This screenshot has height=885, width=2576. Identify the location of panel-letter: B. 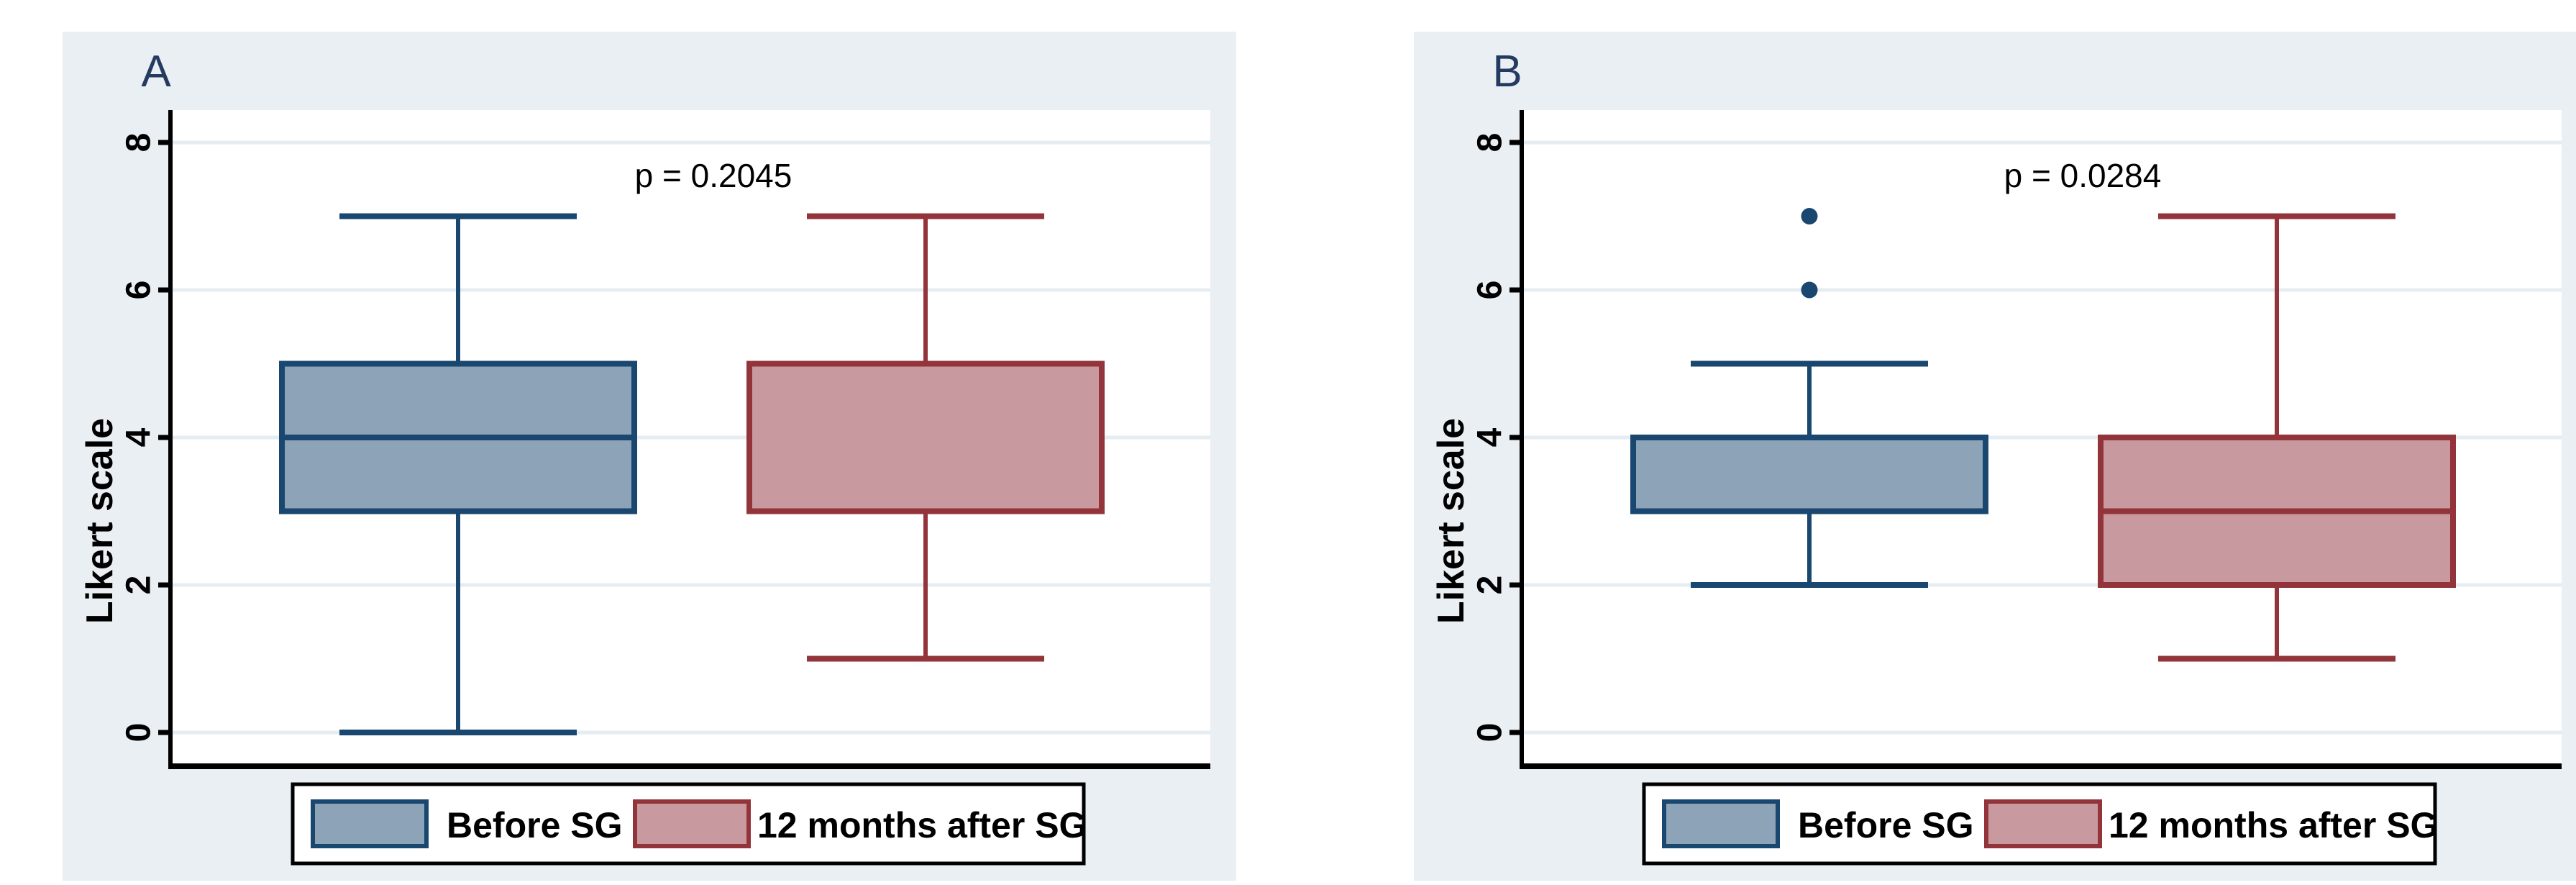
(1507, 71).